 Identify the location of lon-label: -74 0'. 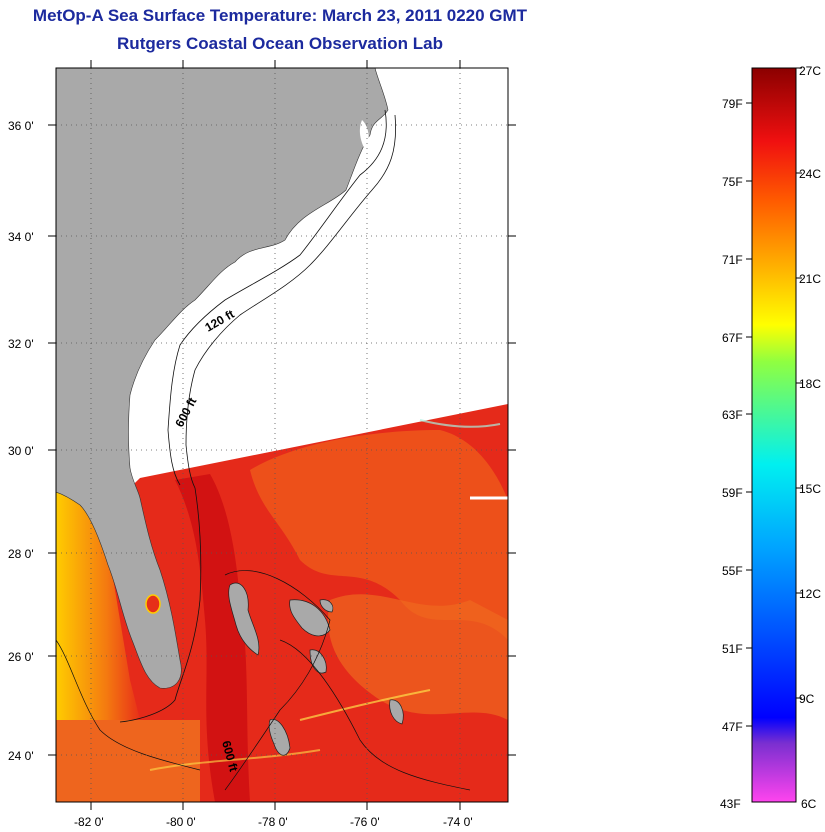
(458, 822).